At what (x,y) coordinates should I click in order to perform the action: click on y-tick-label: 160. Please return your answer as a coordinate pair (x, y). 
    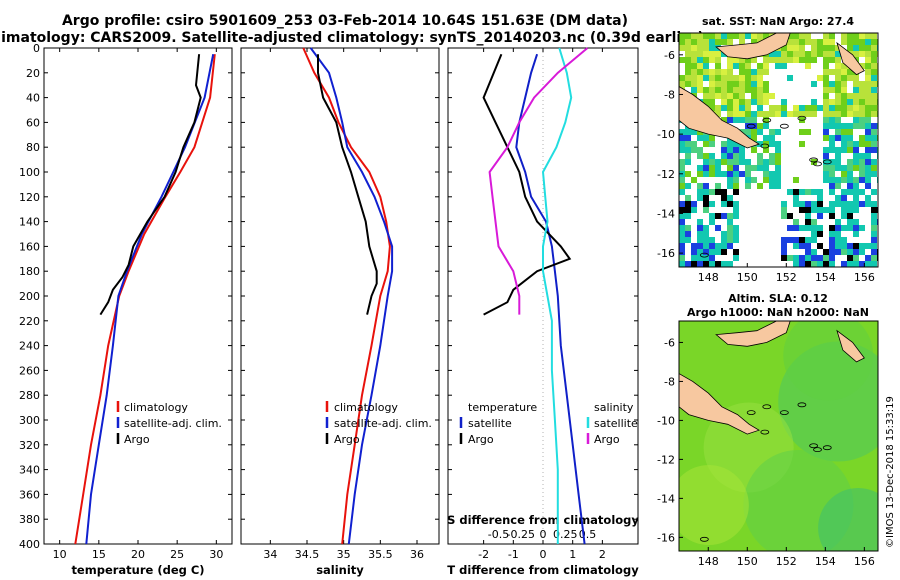
    Looking at the image, I should click on (29, 246).